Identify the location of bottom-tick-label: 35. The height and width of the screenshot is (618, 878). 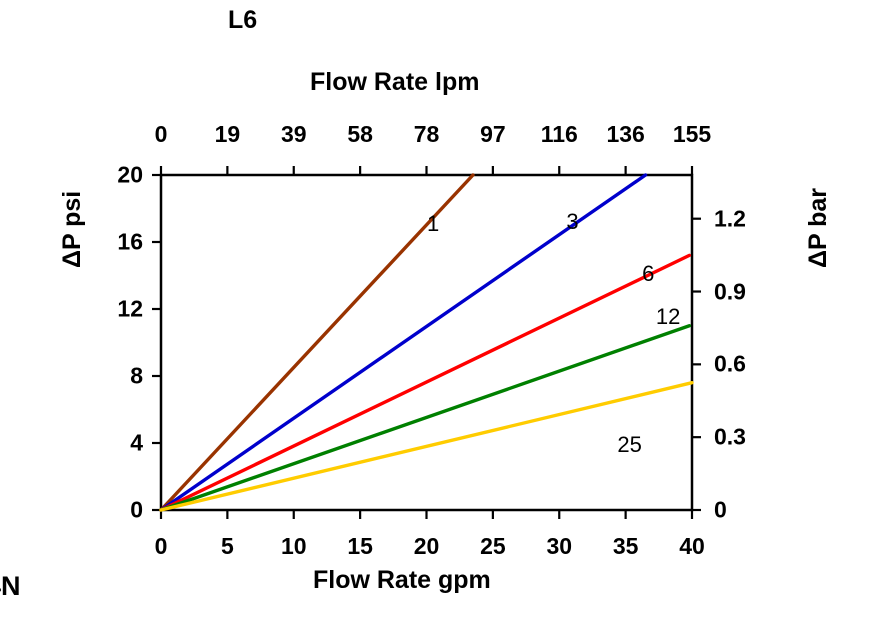
(625, 546).